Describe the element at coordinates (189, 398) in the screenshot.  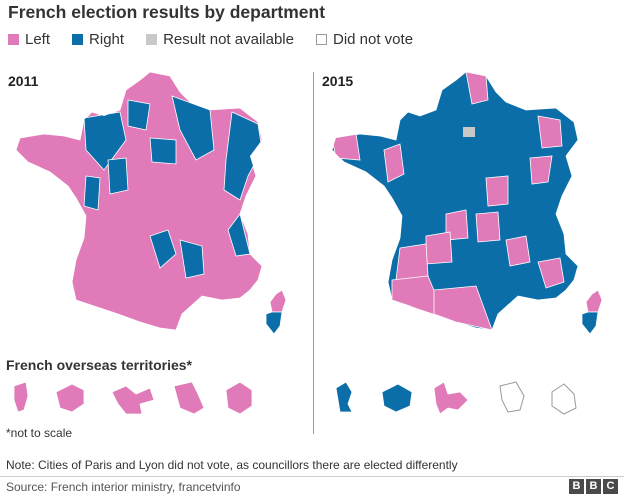
I see `territory-mayotte-2011` at that location.